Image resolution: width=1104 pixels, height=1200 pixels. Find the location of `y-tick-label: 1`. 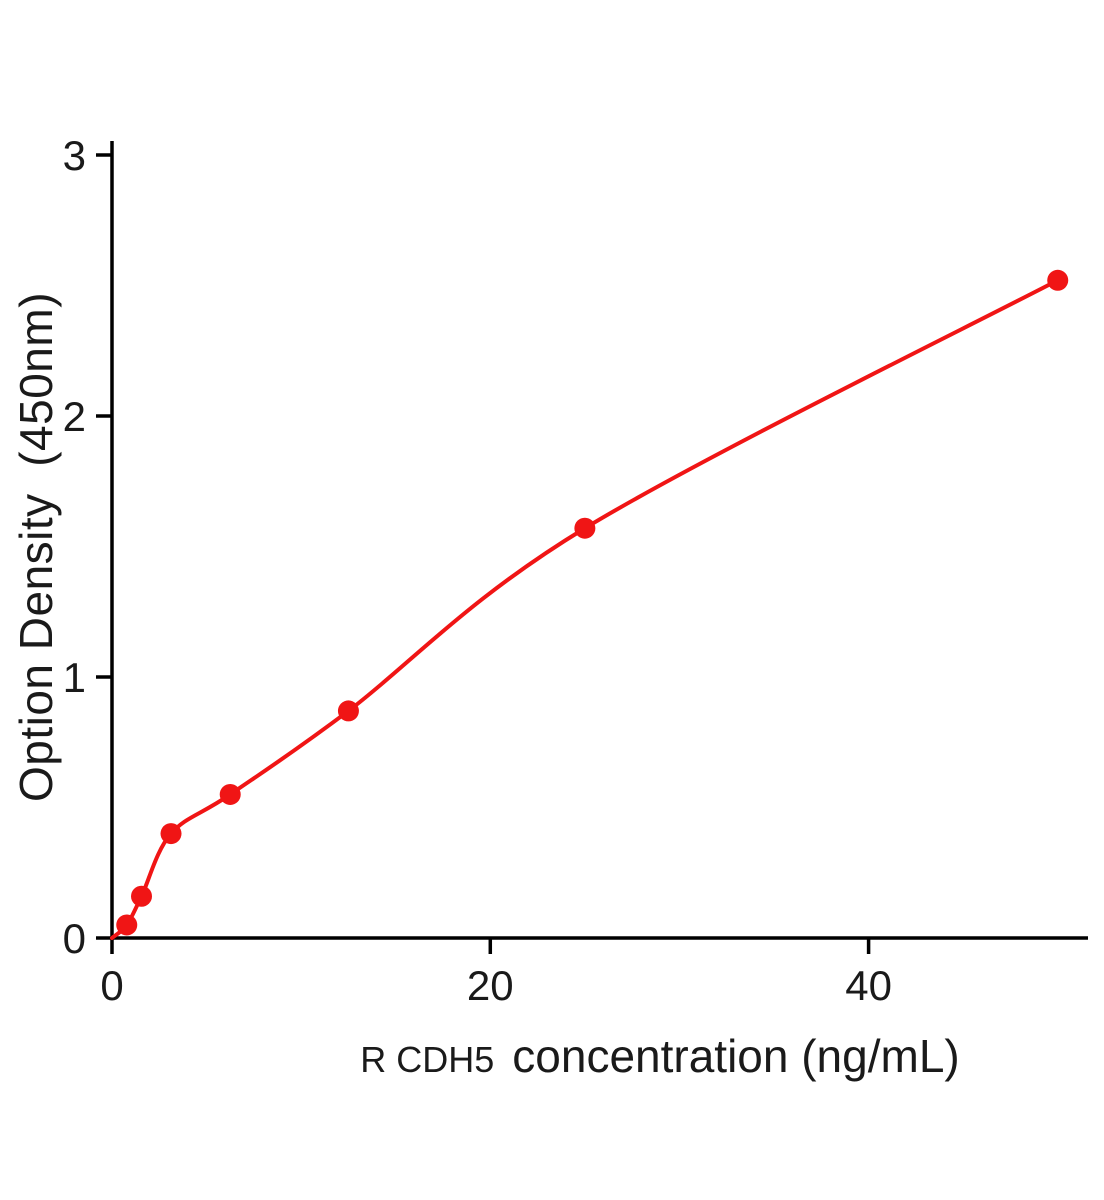

y-tick-label: 1 is located at coordinates (74, 677).